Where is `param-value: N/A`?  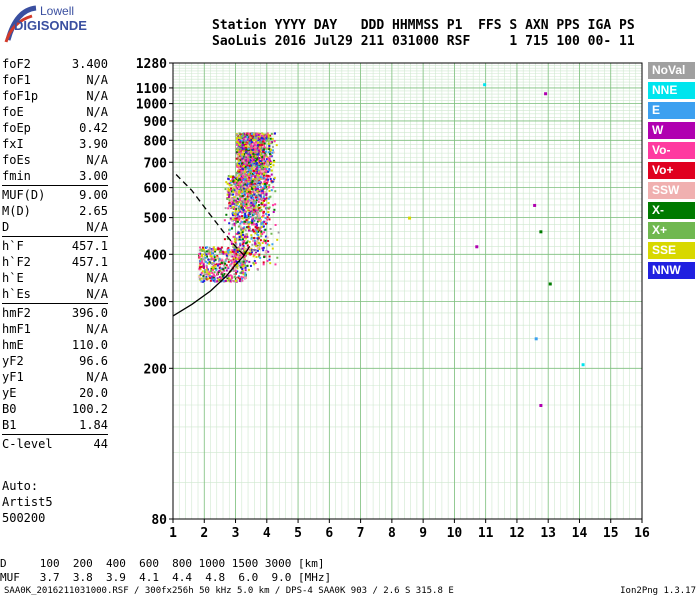 param-value: N/A is located at coordinates (97, 80).